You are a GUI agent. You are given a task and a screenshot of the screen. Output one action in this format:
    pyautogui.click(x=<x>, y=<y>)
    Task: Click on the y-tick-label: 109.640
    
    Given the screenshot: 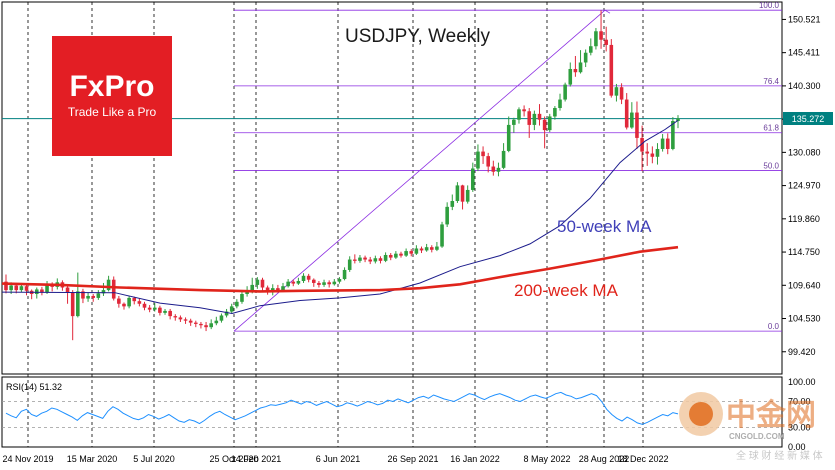 What is the action you would take?
    pyautogui.click(x=804, y=285)
    